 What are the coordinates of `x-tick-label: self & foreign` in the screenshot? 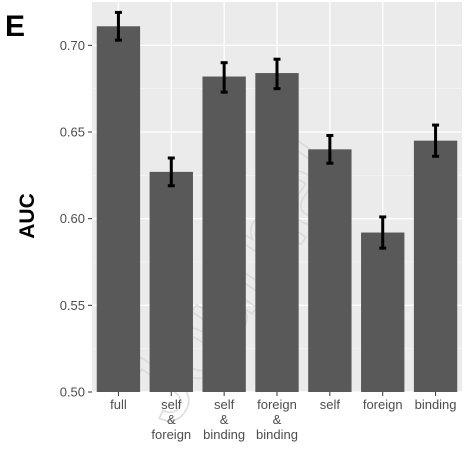 It's located at (171, 419).